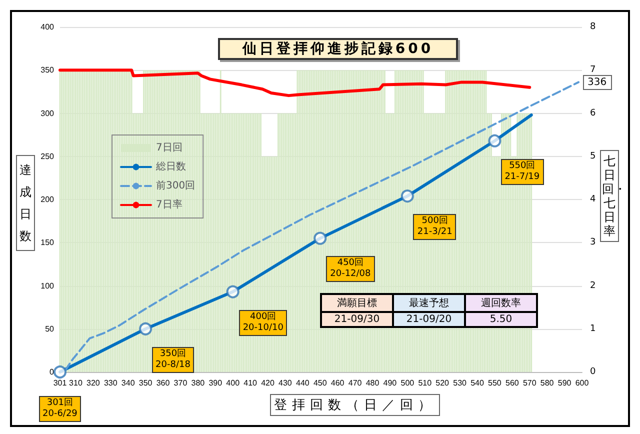 The image size is (640, 434). Describe the element at coordinates (582, 383) in the screenshot. I see `x-tick-label: 600` at that location.